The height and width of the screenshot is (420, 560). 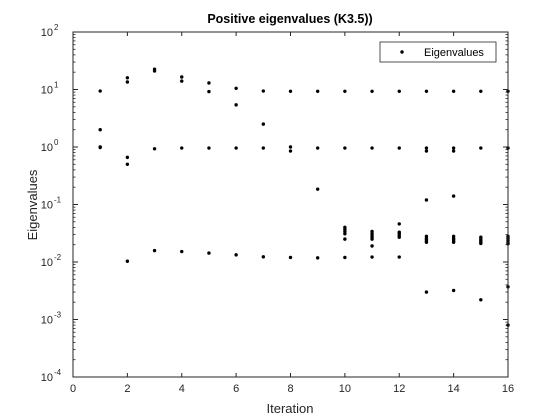 What do you see at coordinates (399, 389) in the screenshot?
I see `x-tick-label: 12` at bounding box center [399, 389].